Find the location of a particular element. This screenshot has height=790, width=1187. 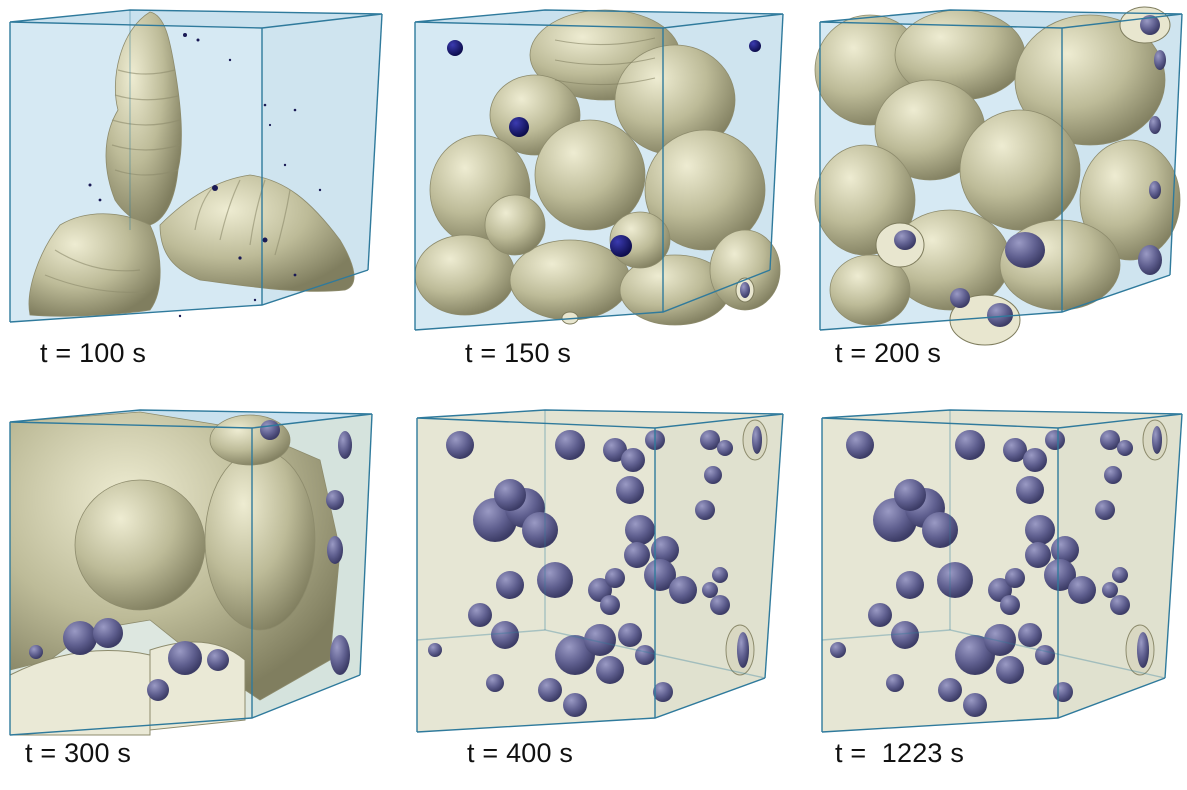

simulation-box-t200 is located at coordinates (998, 176).